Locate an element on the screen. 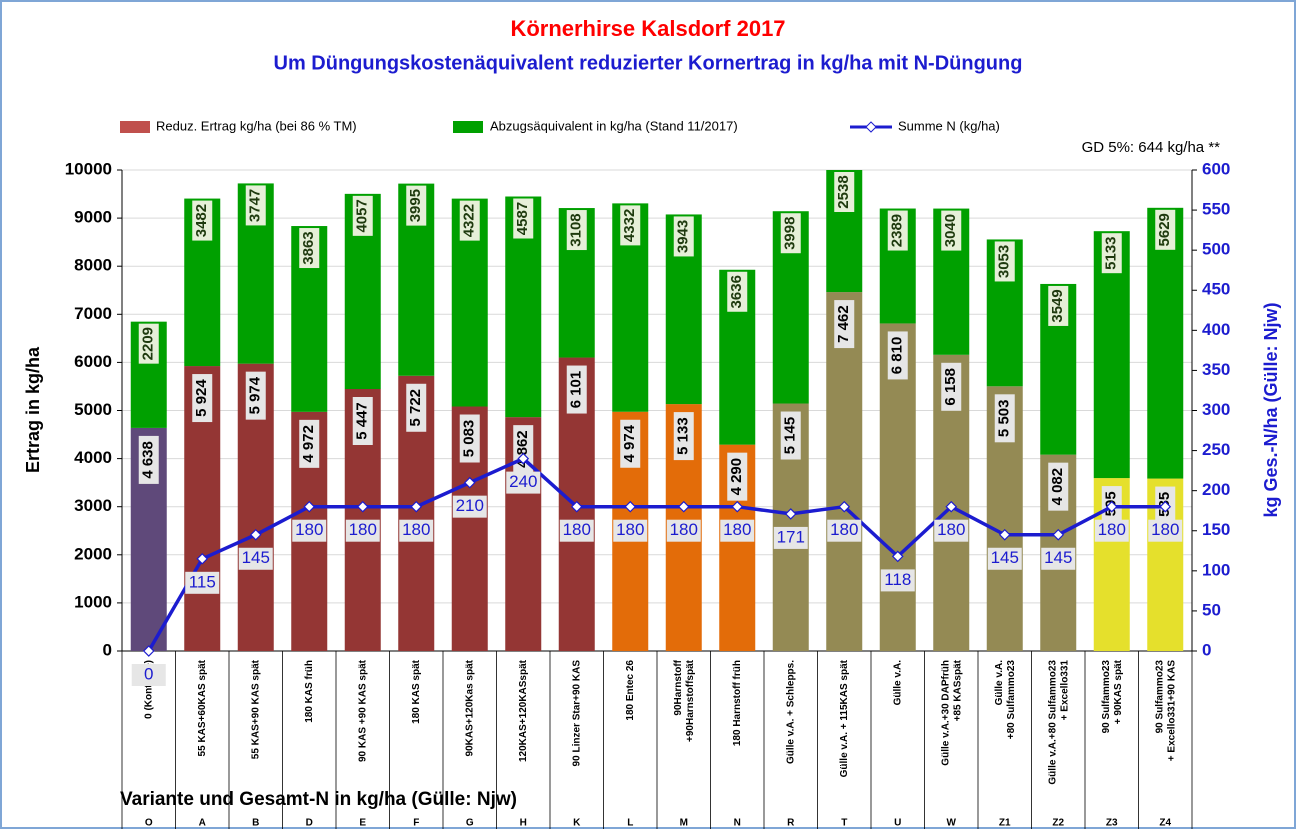 The width and height of the screenshot is (1296, 829). category-code: R is located at coordinates (791, 823).